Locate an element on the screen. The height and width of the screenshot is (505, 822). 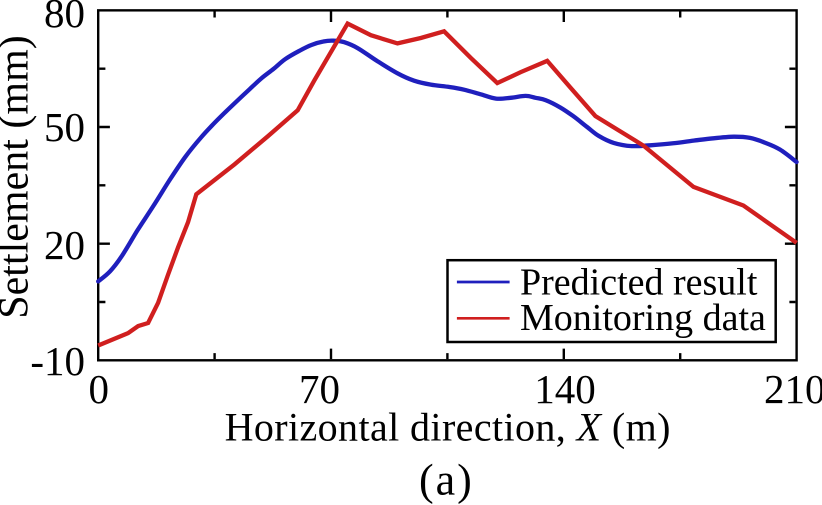
svg-text: Monitoring data is located at coordinates (643, 318).